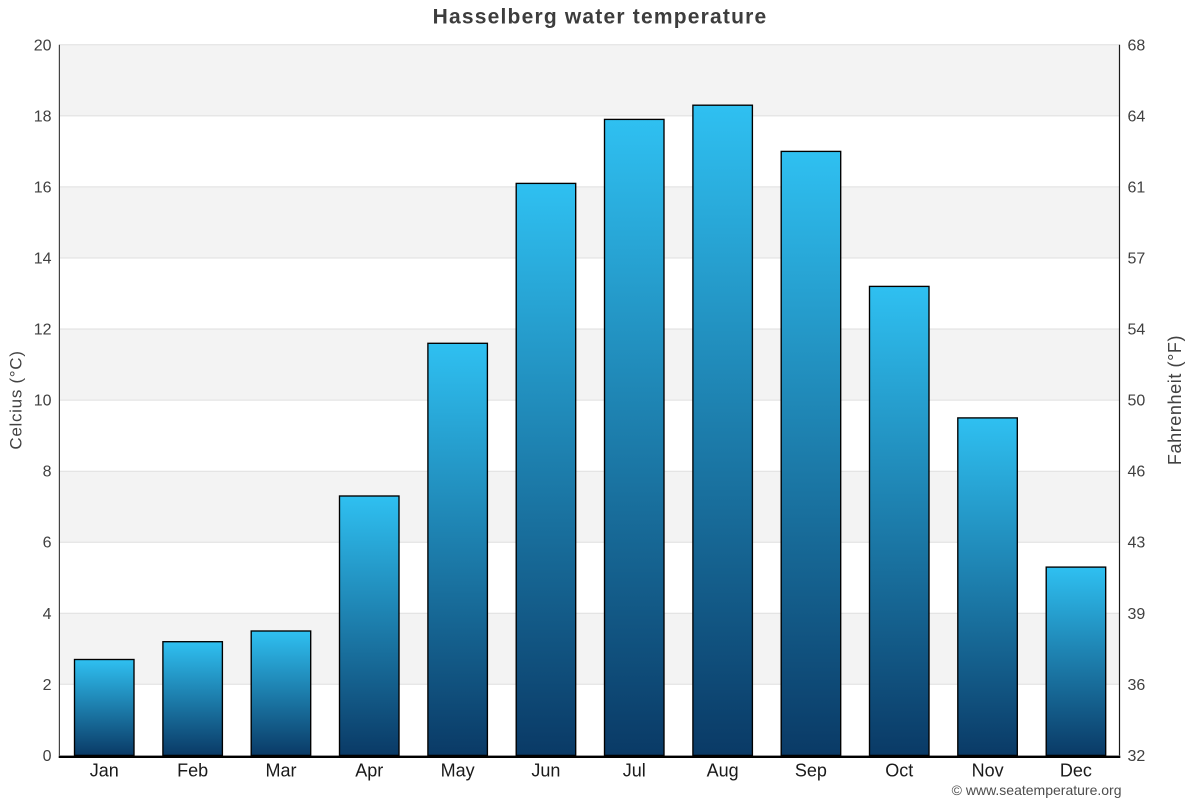  What do you see at coordinates (1137, 187) in the screenshot?
I see `svg-text: 61` at bounding box center [1137, 187].